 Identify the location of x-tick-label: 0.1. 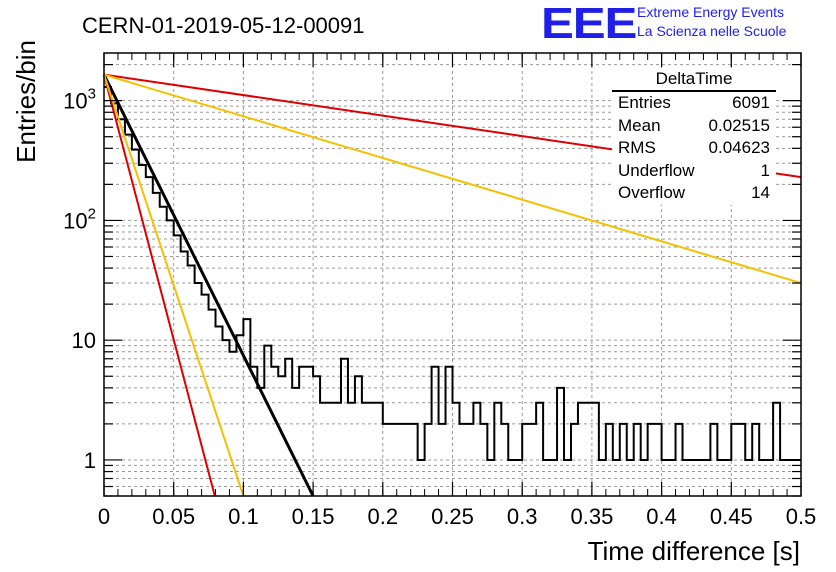
(243, 516).